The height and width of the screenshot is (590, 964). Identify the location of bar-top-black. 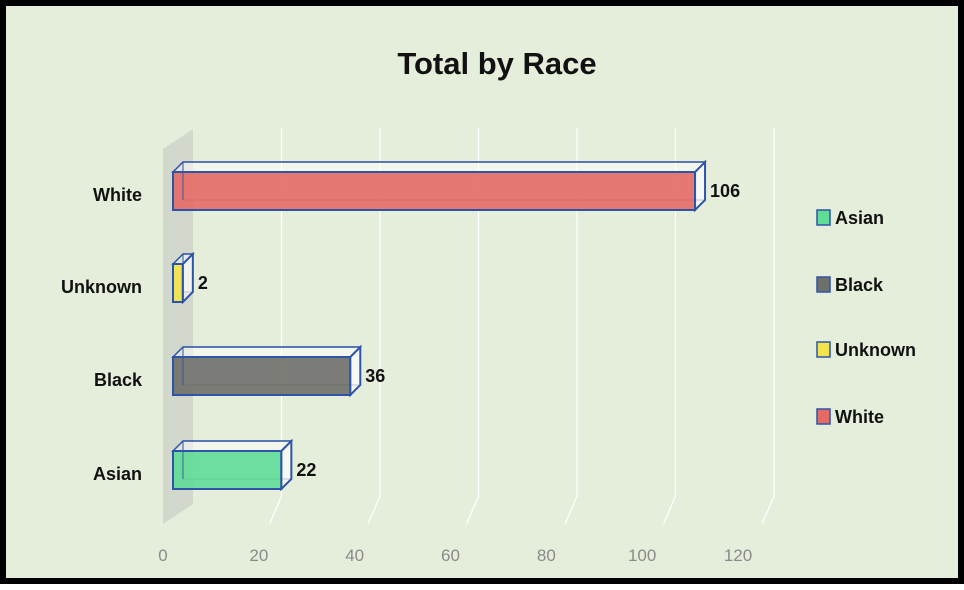
(267, 352).